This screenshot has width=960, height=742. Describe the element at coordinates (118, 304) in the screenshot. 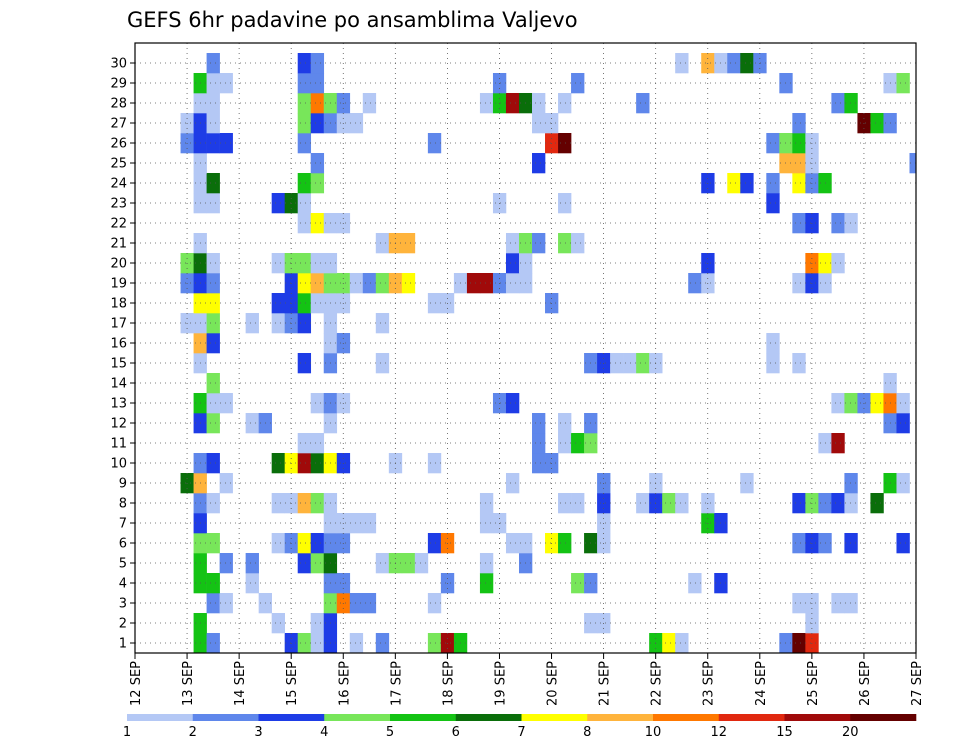

I see `y-tick-label: 18` at that location.